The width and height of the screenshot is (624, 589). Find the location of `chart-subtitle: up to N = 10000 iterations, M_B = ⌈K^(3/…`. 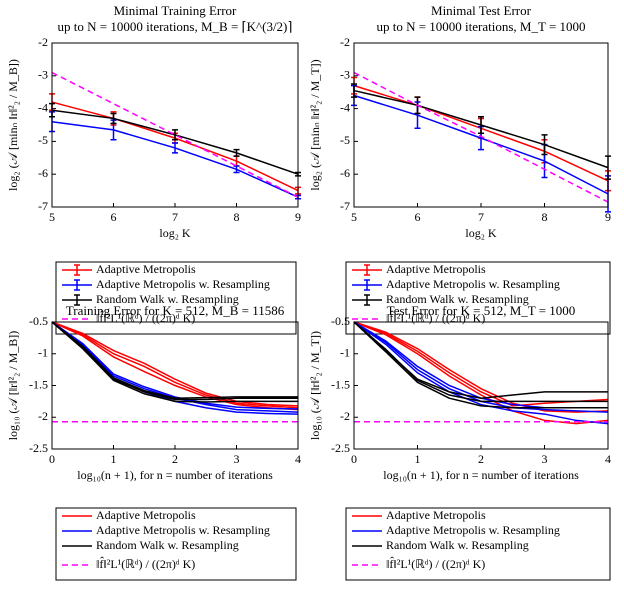

chart-subtitle: up to N = 10000 iterations, M_B = ⌈K^(3/… is located at coordinates (175, 26).